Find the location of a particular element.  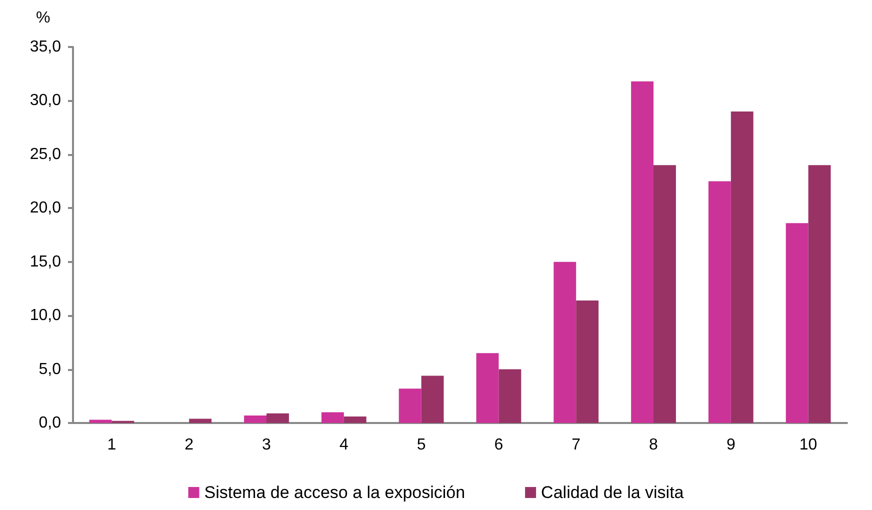

x-tick-label: 4 is located at coordinates (343, 445).